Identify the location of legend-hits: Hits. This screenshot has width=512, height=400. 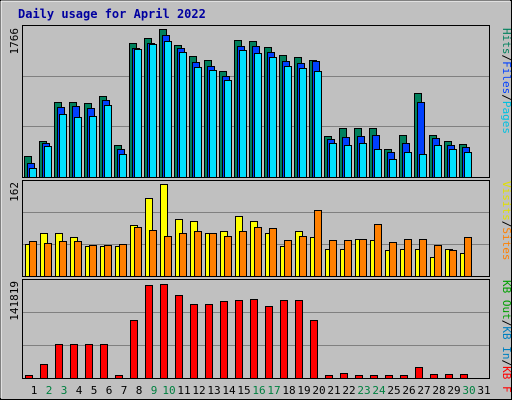
(506, 41).